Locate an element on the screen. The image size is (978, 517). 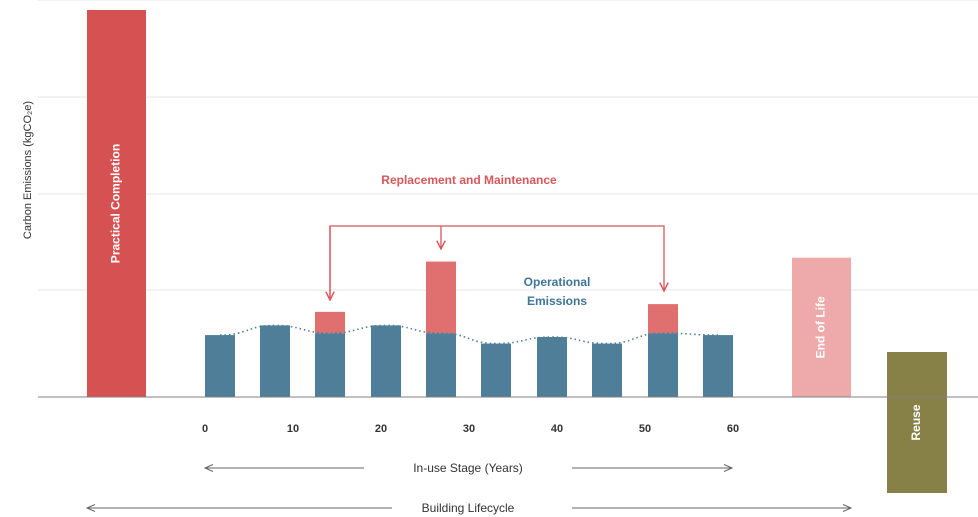
x-tick-label: 30 is located at coordinates (469, 429).